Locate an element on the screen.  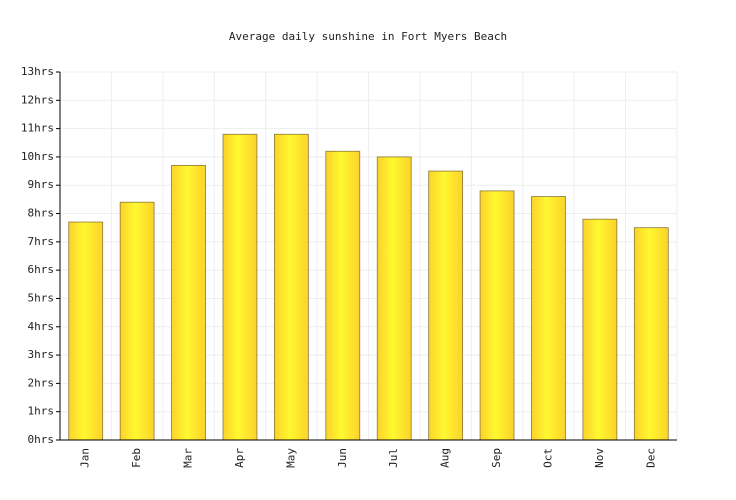
y-tick-label: 8hrs is located at coordinates (41, 213).